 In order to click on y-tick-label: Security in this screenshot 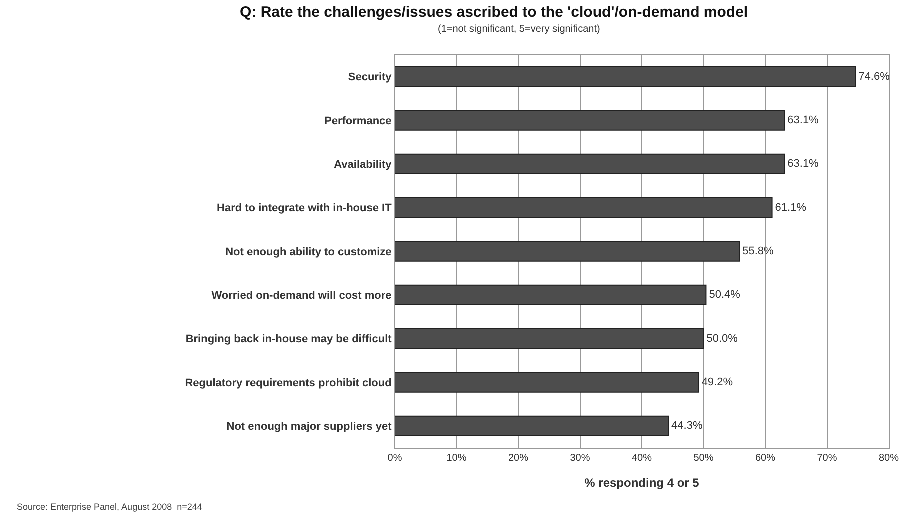, I will do `click(370, 78)`.